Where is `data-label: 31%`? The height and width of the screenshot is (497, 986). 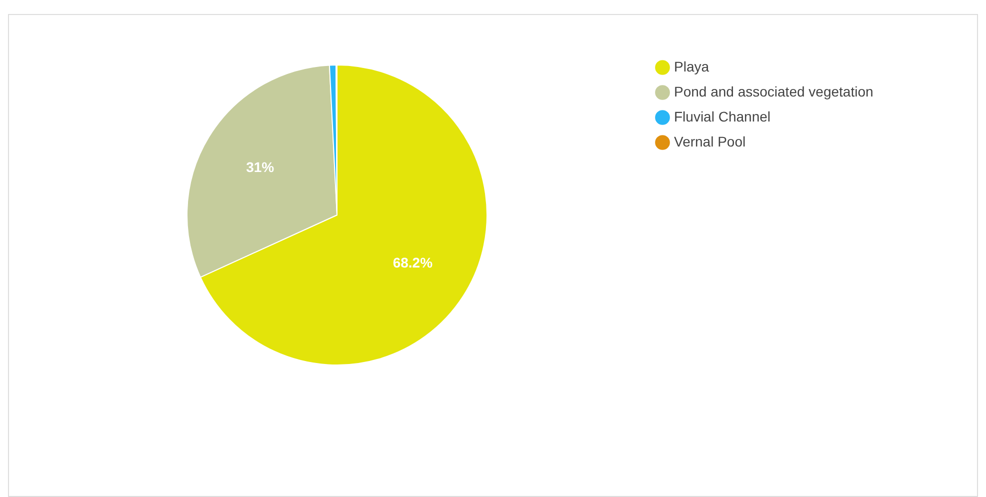
data-label: 31% is located at coordinates (260, 167).